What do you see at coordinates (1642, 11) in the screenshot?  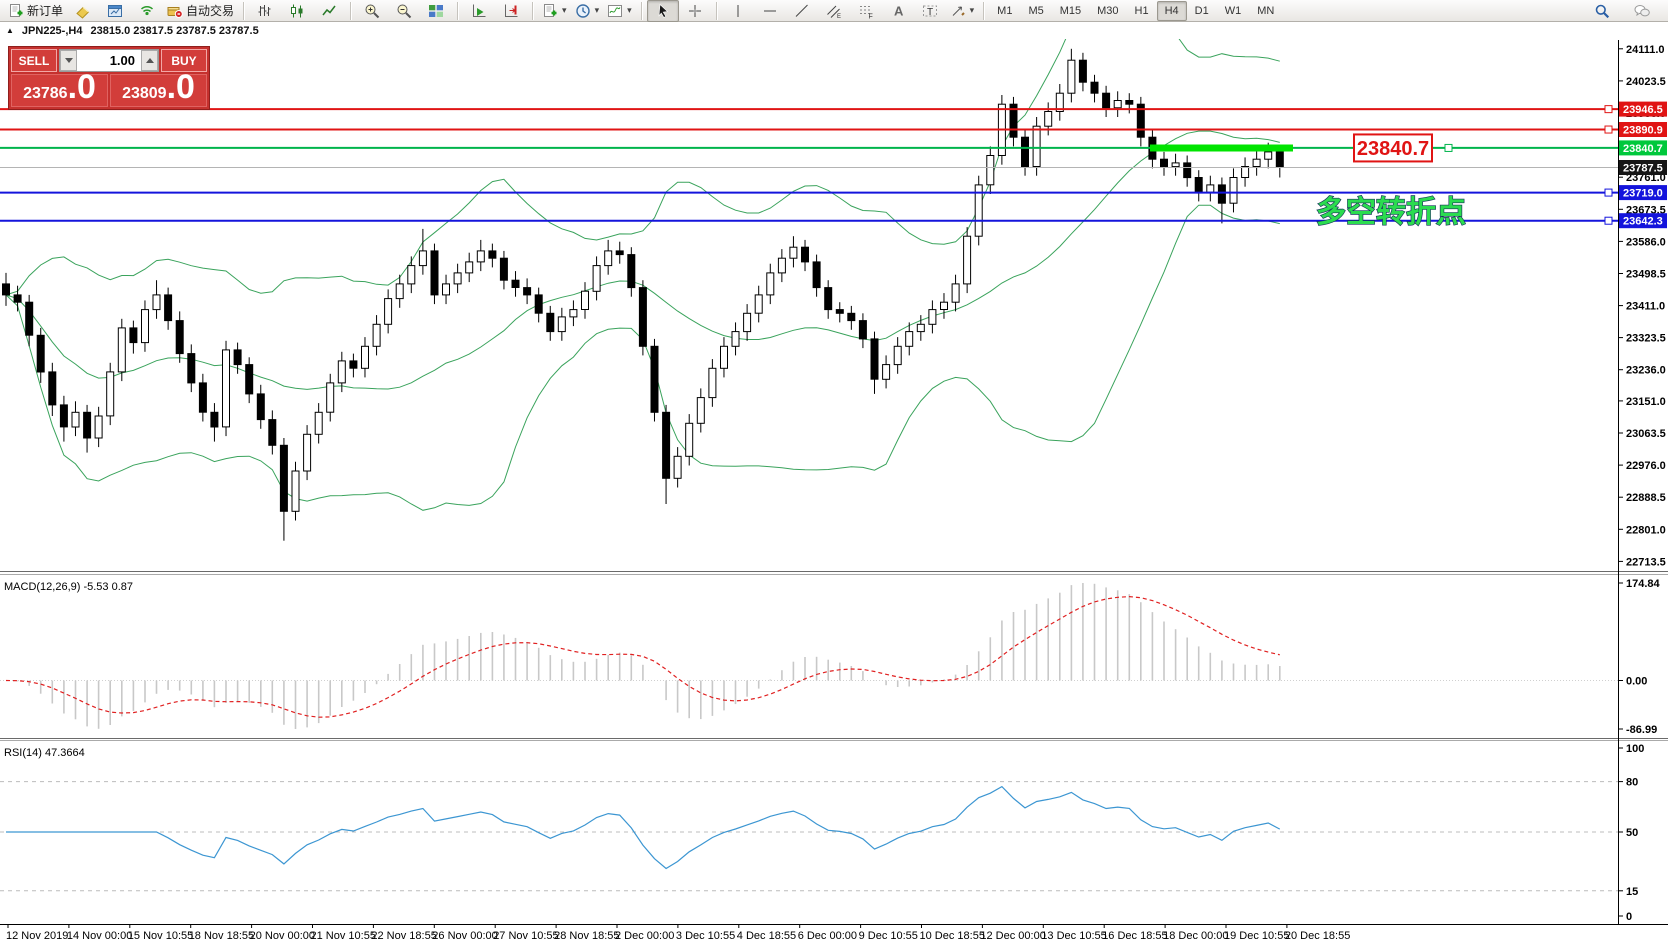 I see `chat-button` at bounding box center [1642, 11].